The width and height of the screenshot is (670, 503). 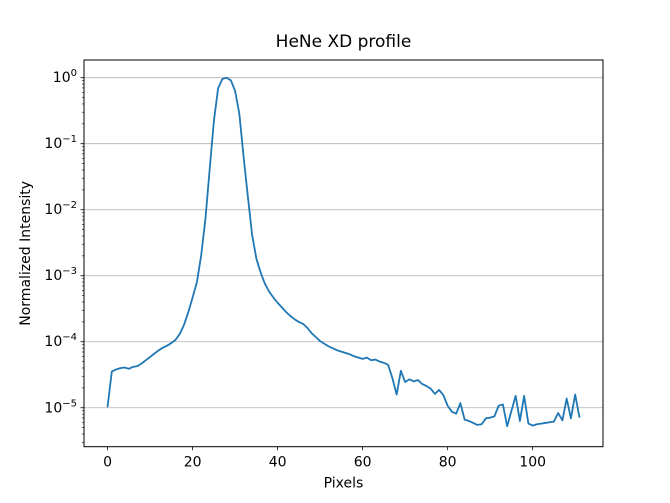 What do you see at coordinates (448, 463) in the screenshot?
I see `x-tick-label: 80` at bounding box center [448, 463].